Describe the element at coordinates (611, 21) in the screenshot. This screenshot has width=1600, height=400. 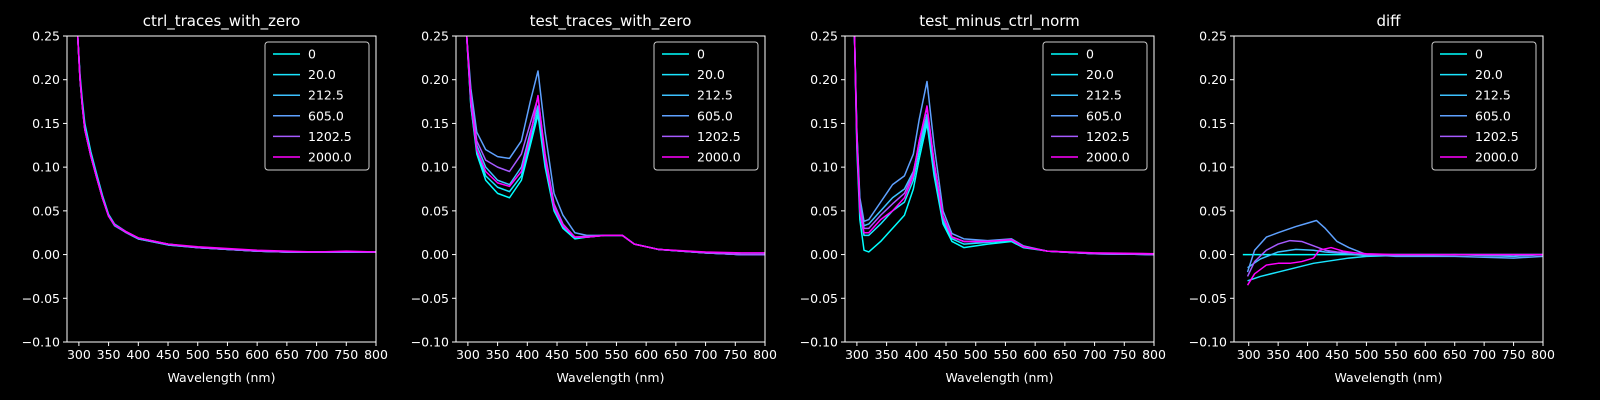
I see `subplot-title: test_traces_with_zero` at that location.